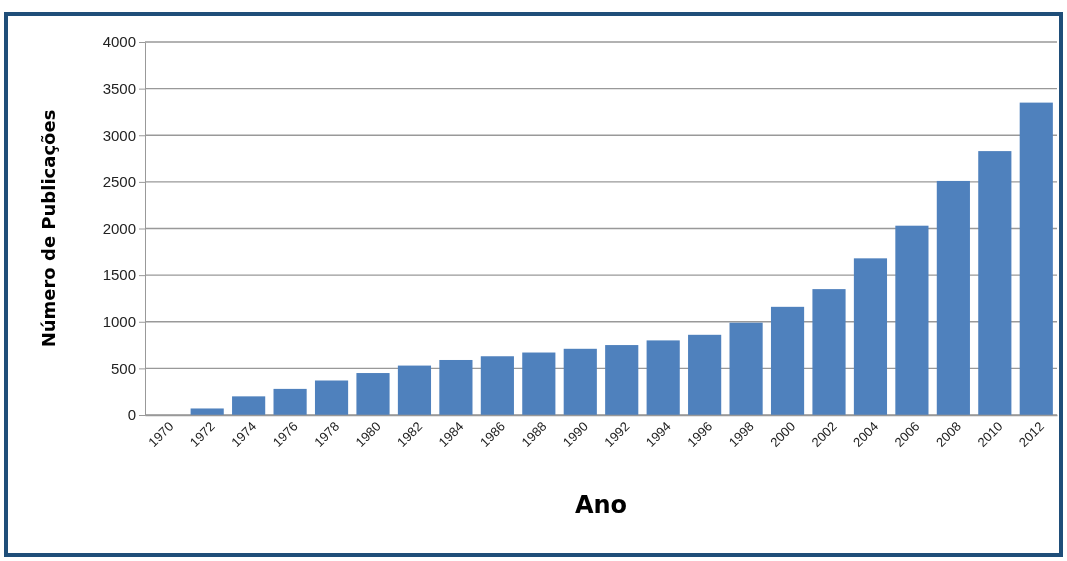 The width and height of the screenshot is (1067, 561). Describe the element at coordinates (119, 228) in the screenshot. I see `y-tick-label: 2000` at that location.